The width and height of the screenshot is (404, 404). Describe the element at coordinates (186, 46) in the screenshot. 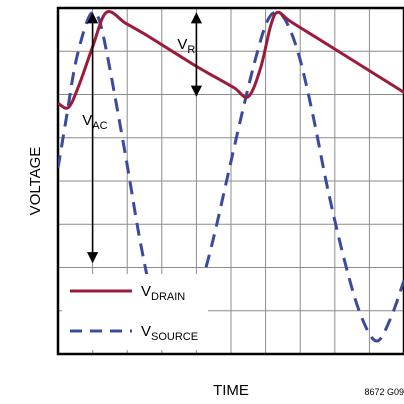

I see `annotation-label-vr: VR` at that location.